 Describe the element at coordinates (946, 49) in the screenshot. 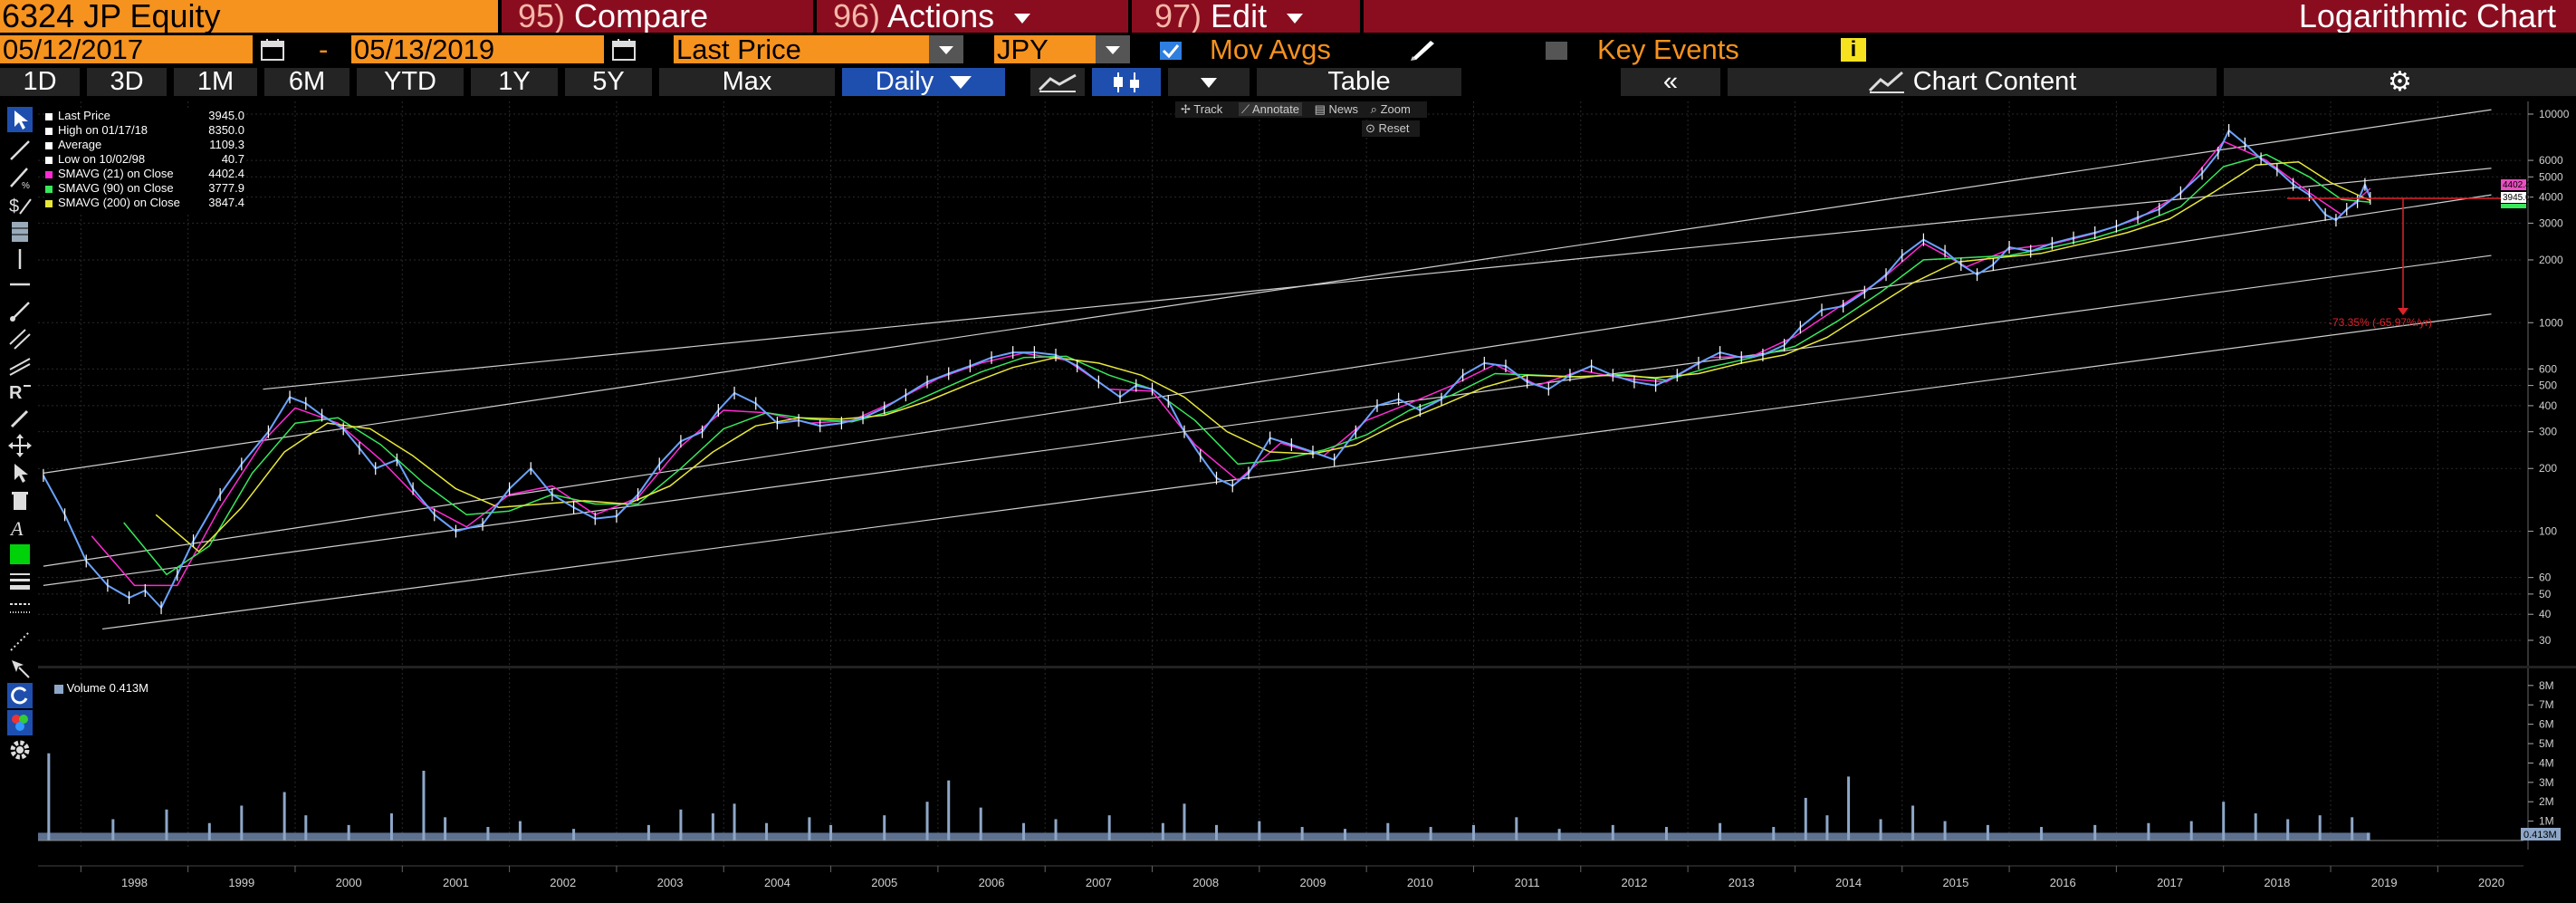

I see `price-field-dropdown-icon` at that location.